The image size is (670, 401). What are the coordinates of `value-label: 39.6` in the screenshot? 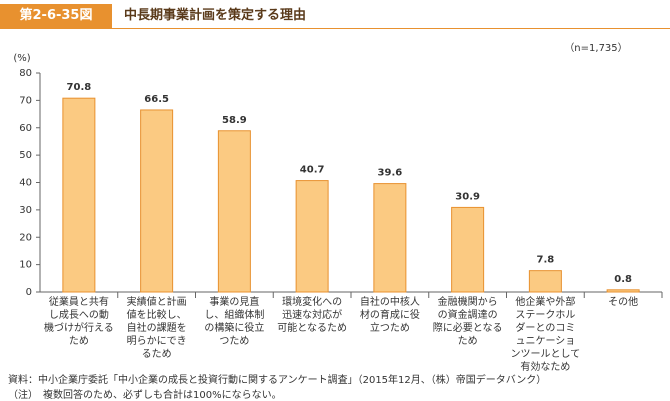 It's located at (390, 173).